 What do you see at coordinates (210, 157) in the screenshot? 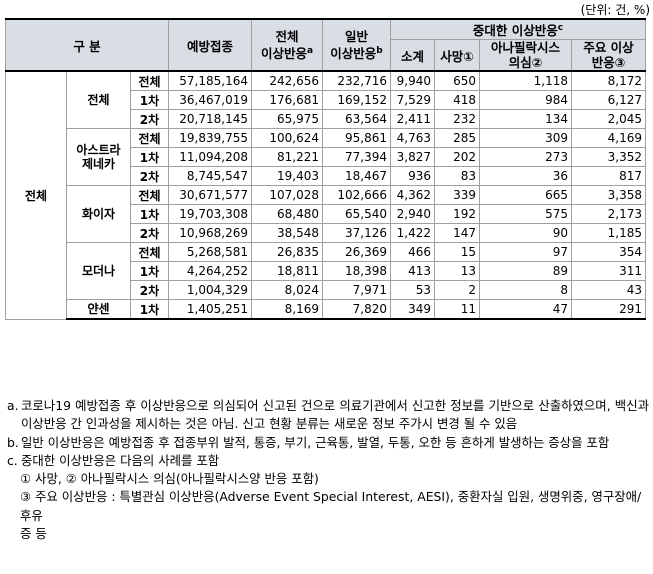
I see `cell-vaccinations: 11,094,208` at bounding box center [210, 157].